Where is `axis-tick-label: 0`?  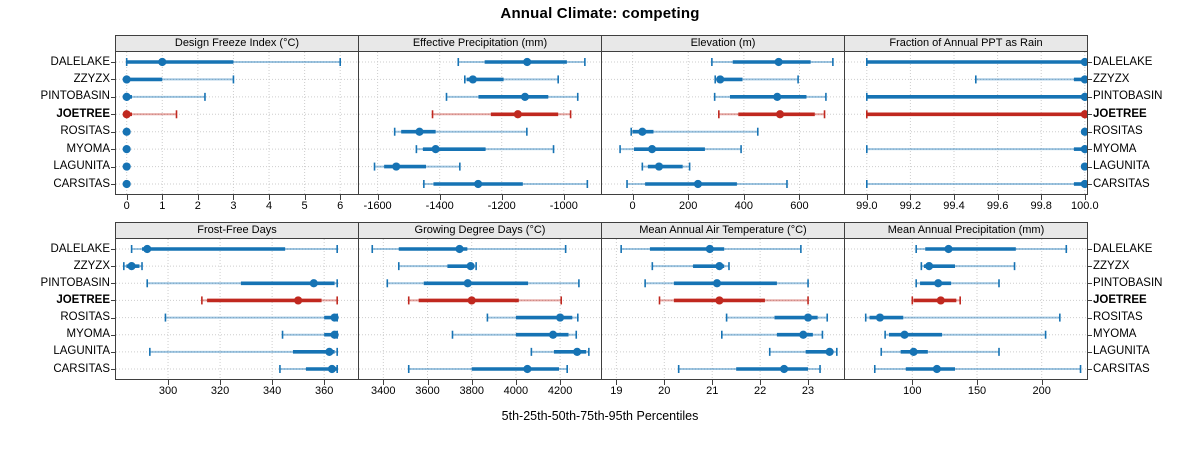 axis-tick-label: 0 is located at coordinates (126, 206).